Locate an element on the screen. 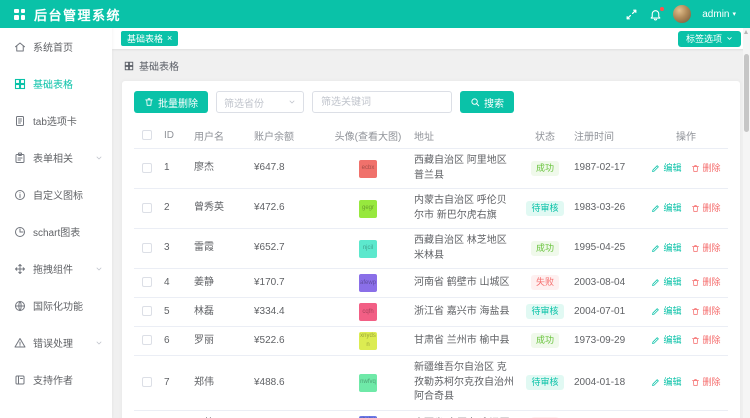 The width and height of the screenshot is (750, 418). tab-basic-table: 基础表格 × is located at coordinates (150, 38).